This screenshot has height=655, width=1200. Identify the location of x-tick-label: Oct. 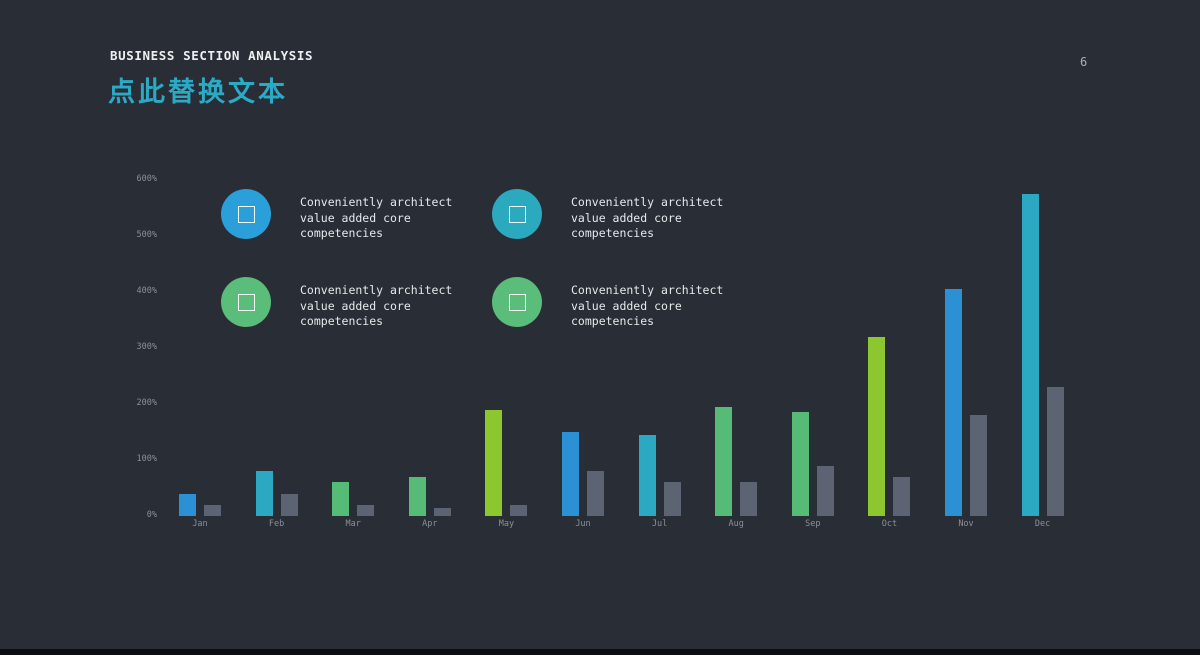
(889, 524).